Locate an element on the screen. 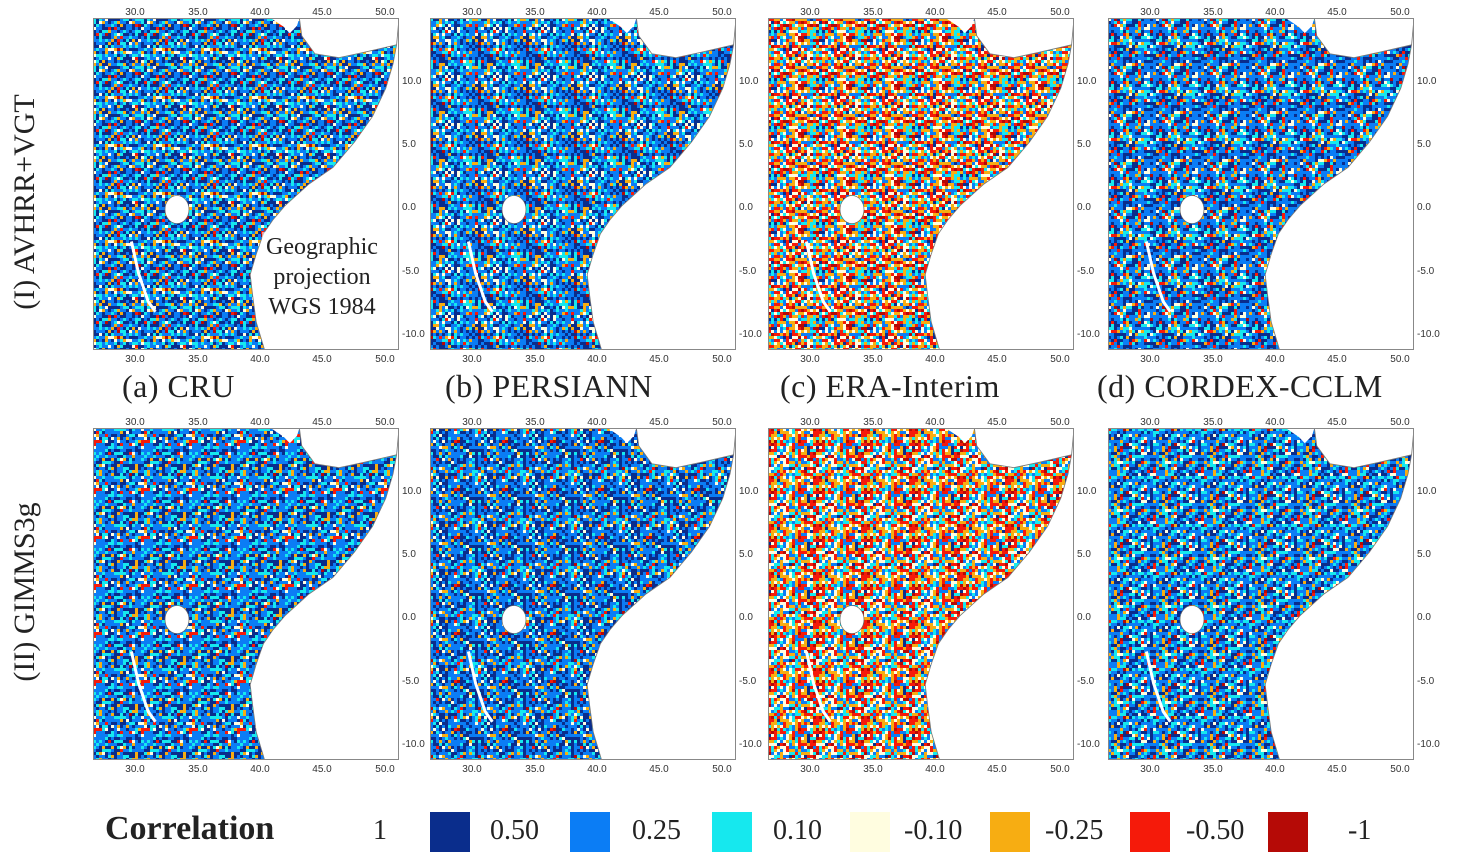 The height and width of the screenshot is (852, 1458). legend-label-3: 0.25 is located at coordinates (656, 830).